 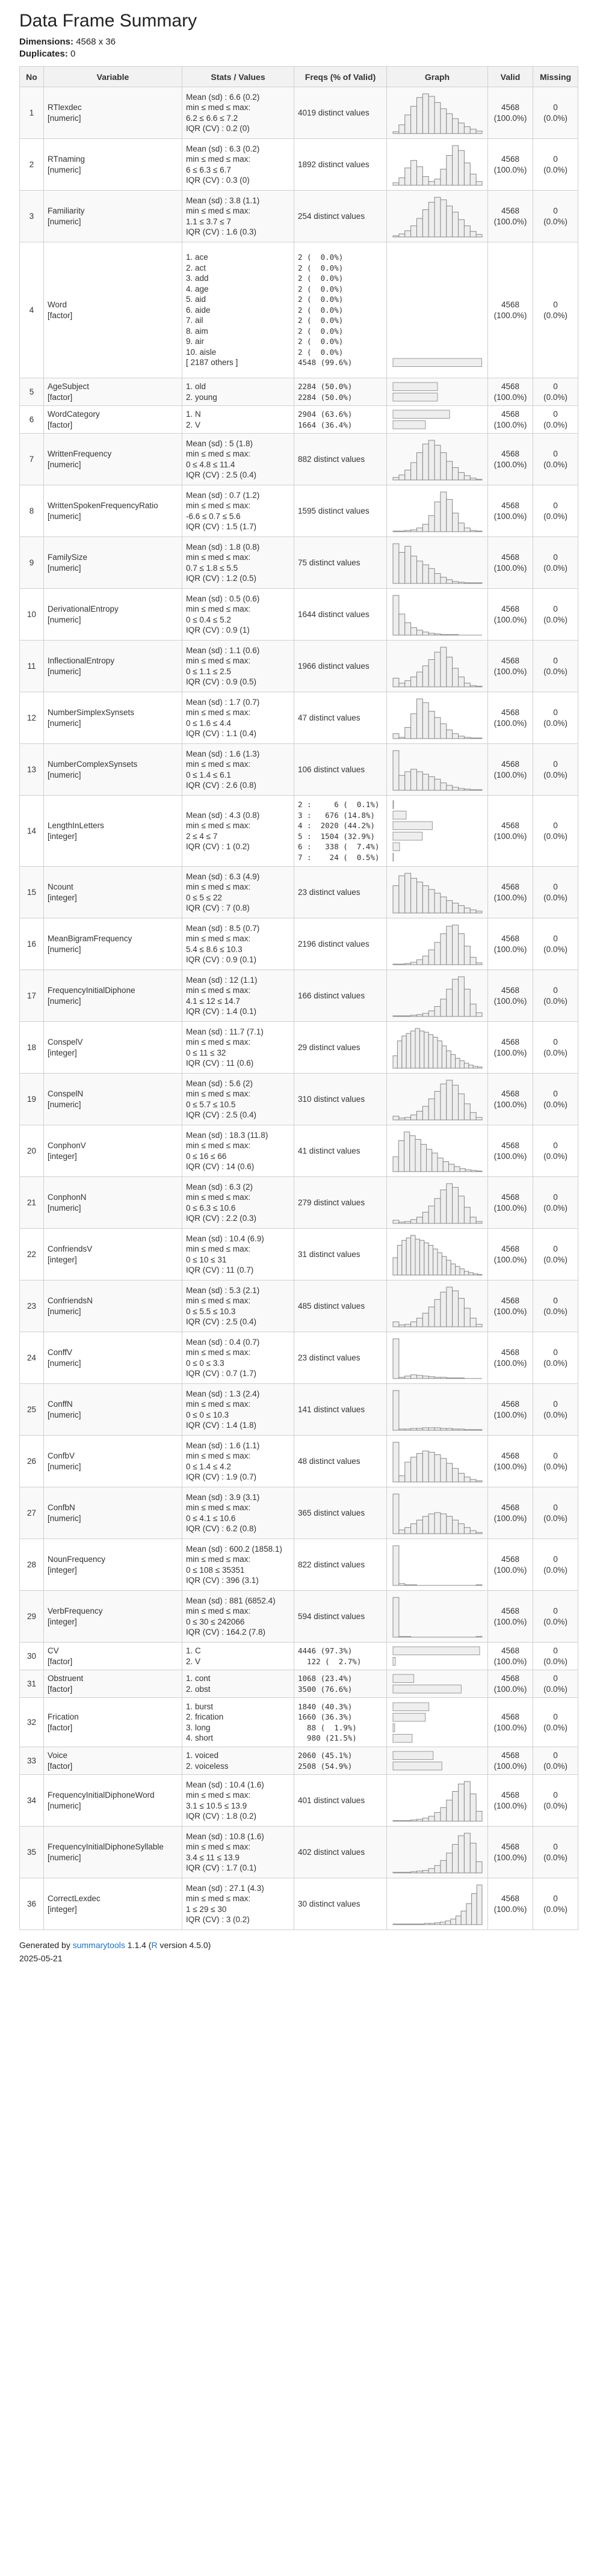 I want to click on stats-line: IQR (CV) : 1.6 (0.3), so click(x=221, y=232).